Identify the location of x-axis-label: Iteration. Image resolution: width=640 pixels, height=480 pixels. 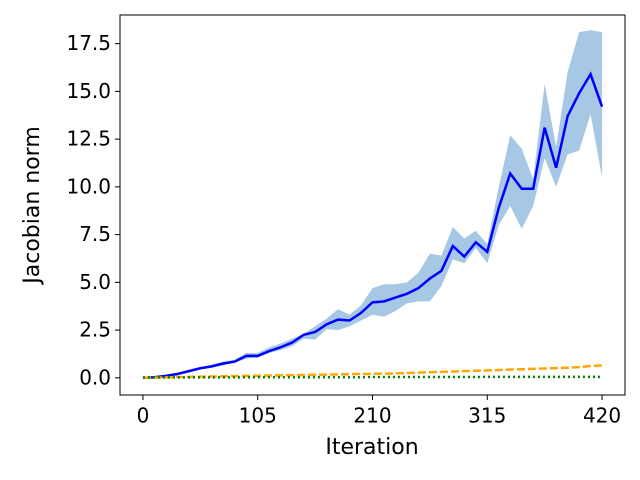
(371, 447).